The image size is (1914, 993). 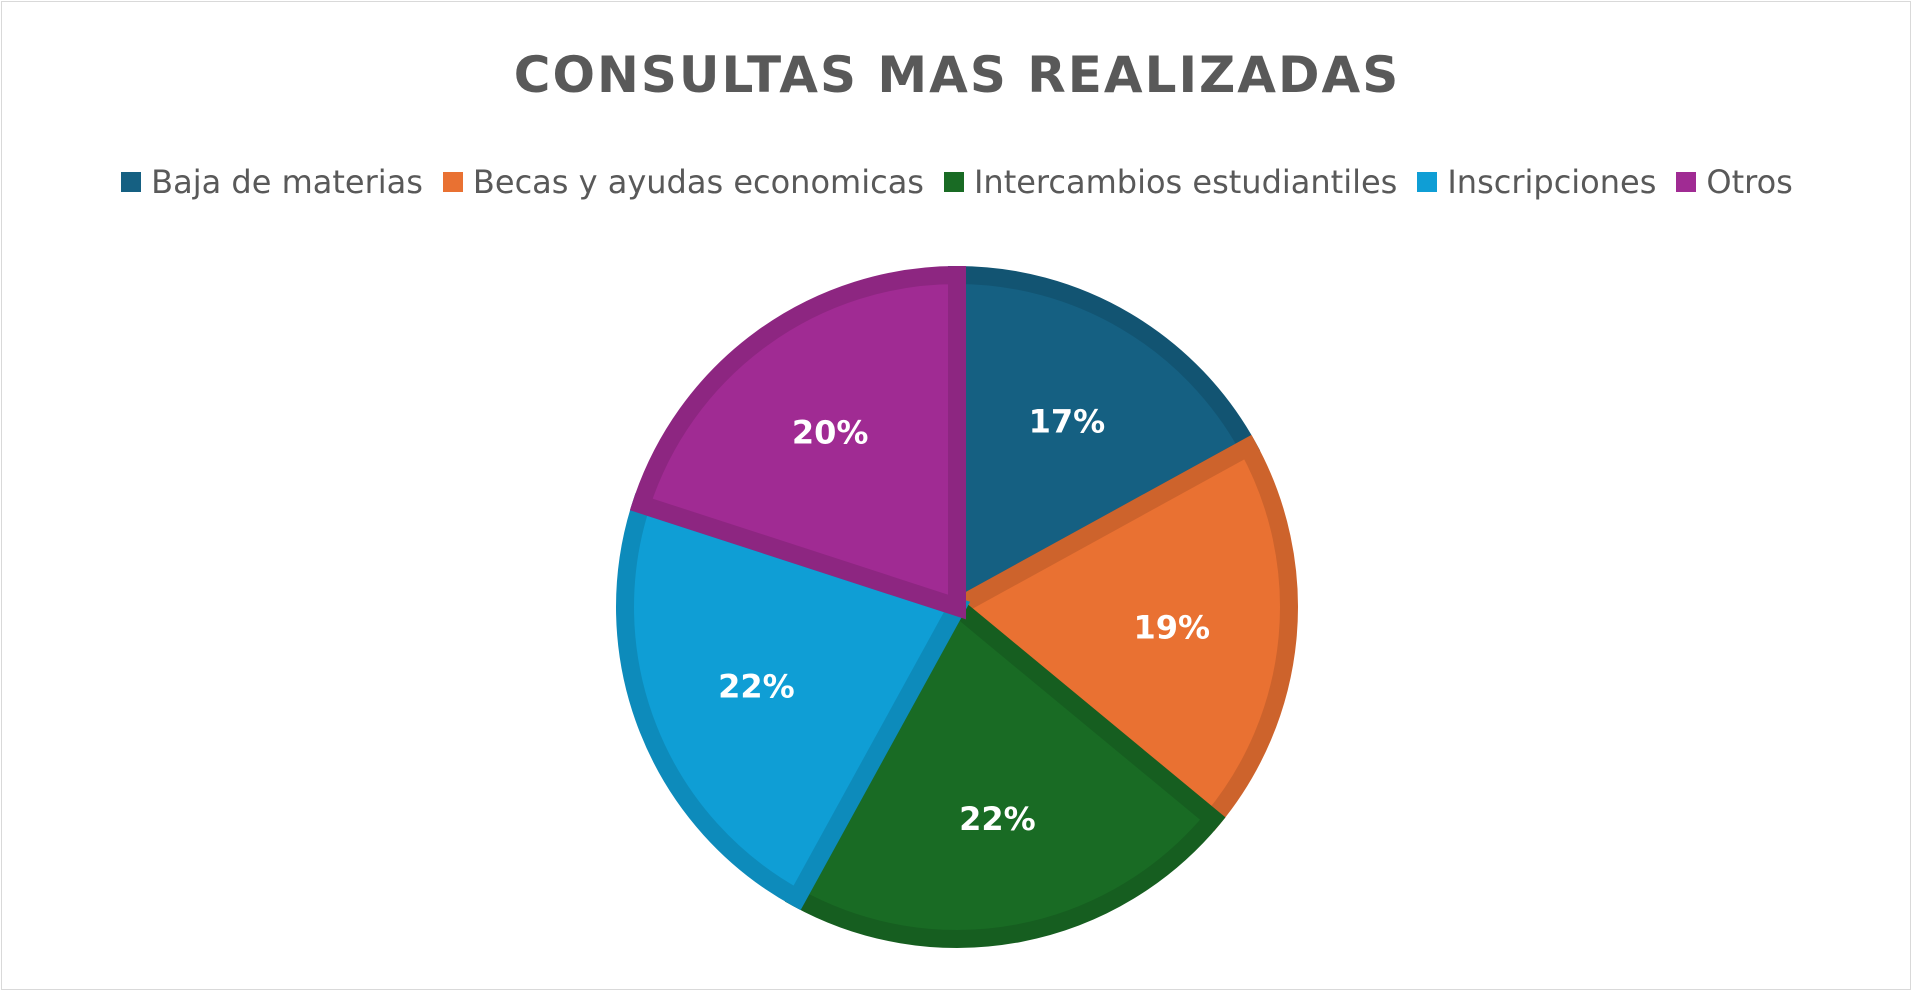 I want to click on legend-item-intercambios: Intercambios estudiantiles, so click(x=1170, y=182).